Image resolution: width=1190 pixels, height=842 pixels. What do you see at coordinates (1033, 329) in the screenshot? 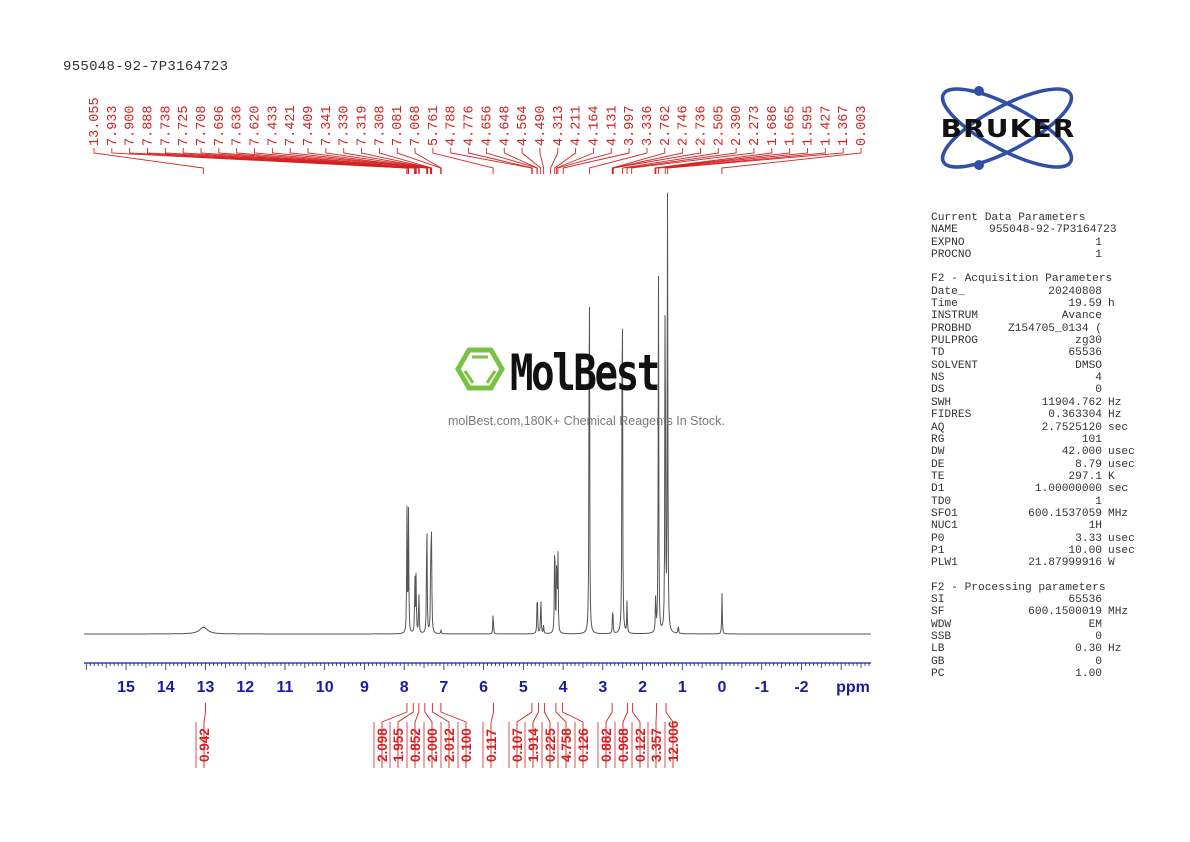
I see `param-row: PROBHD Z154705_0134 (` at bounding box center [1033, 329].